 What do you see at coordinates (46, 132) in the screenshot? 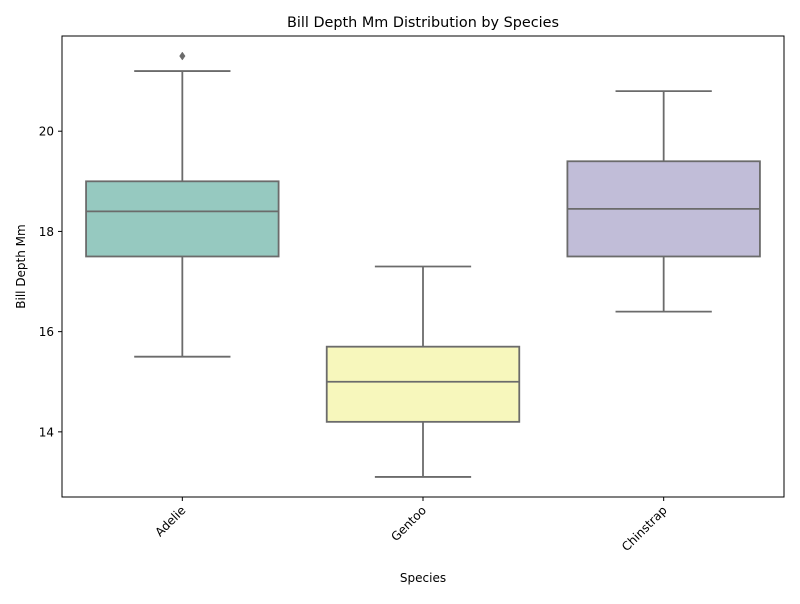
I see `y-tick-label-20: 20` at bounding box center [46, 132].